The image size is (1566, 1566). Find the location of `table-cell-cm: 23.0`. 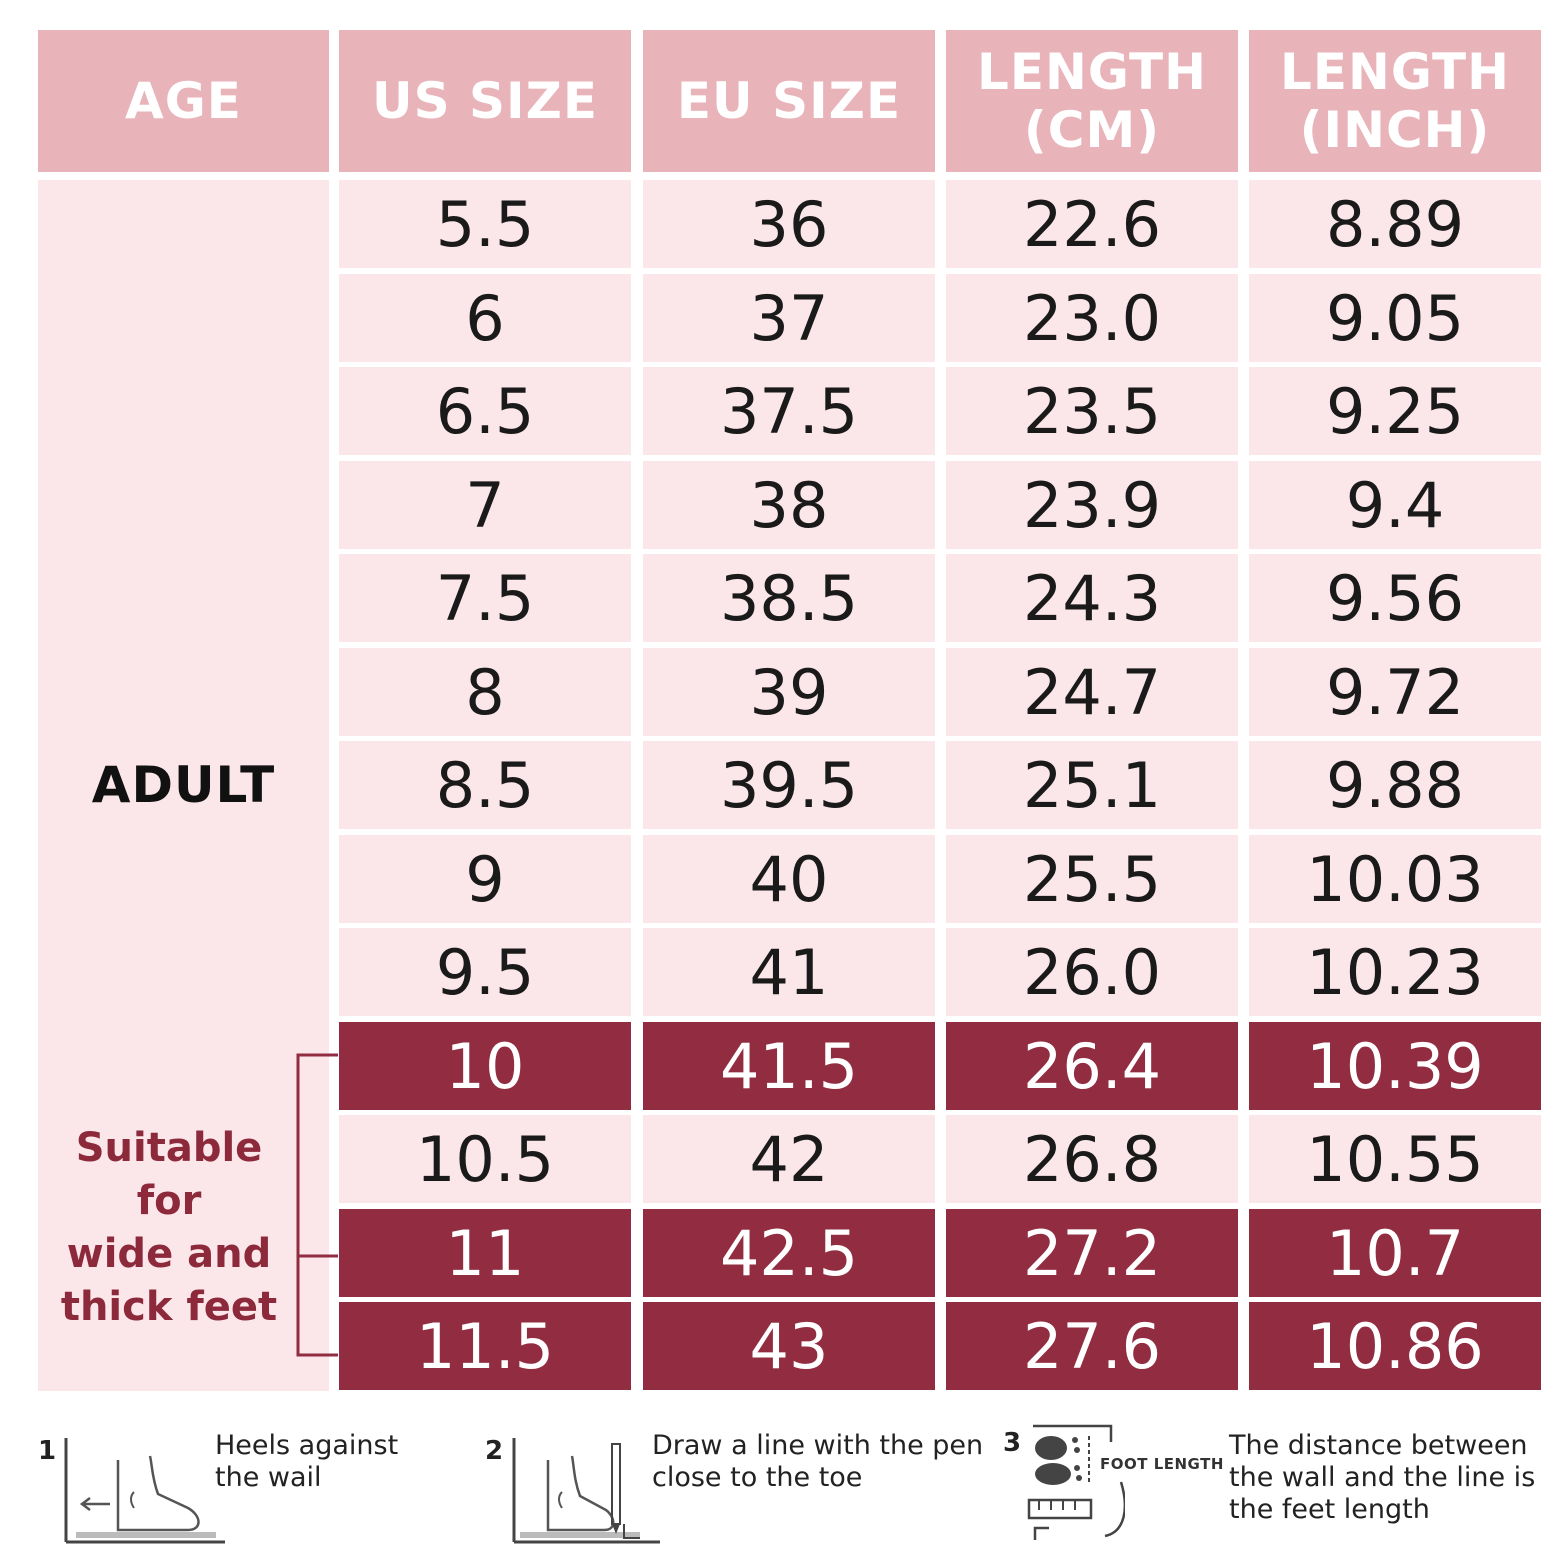

table-cell-cm: 23.0 is located at coordinates (1092, 318).